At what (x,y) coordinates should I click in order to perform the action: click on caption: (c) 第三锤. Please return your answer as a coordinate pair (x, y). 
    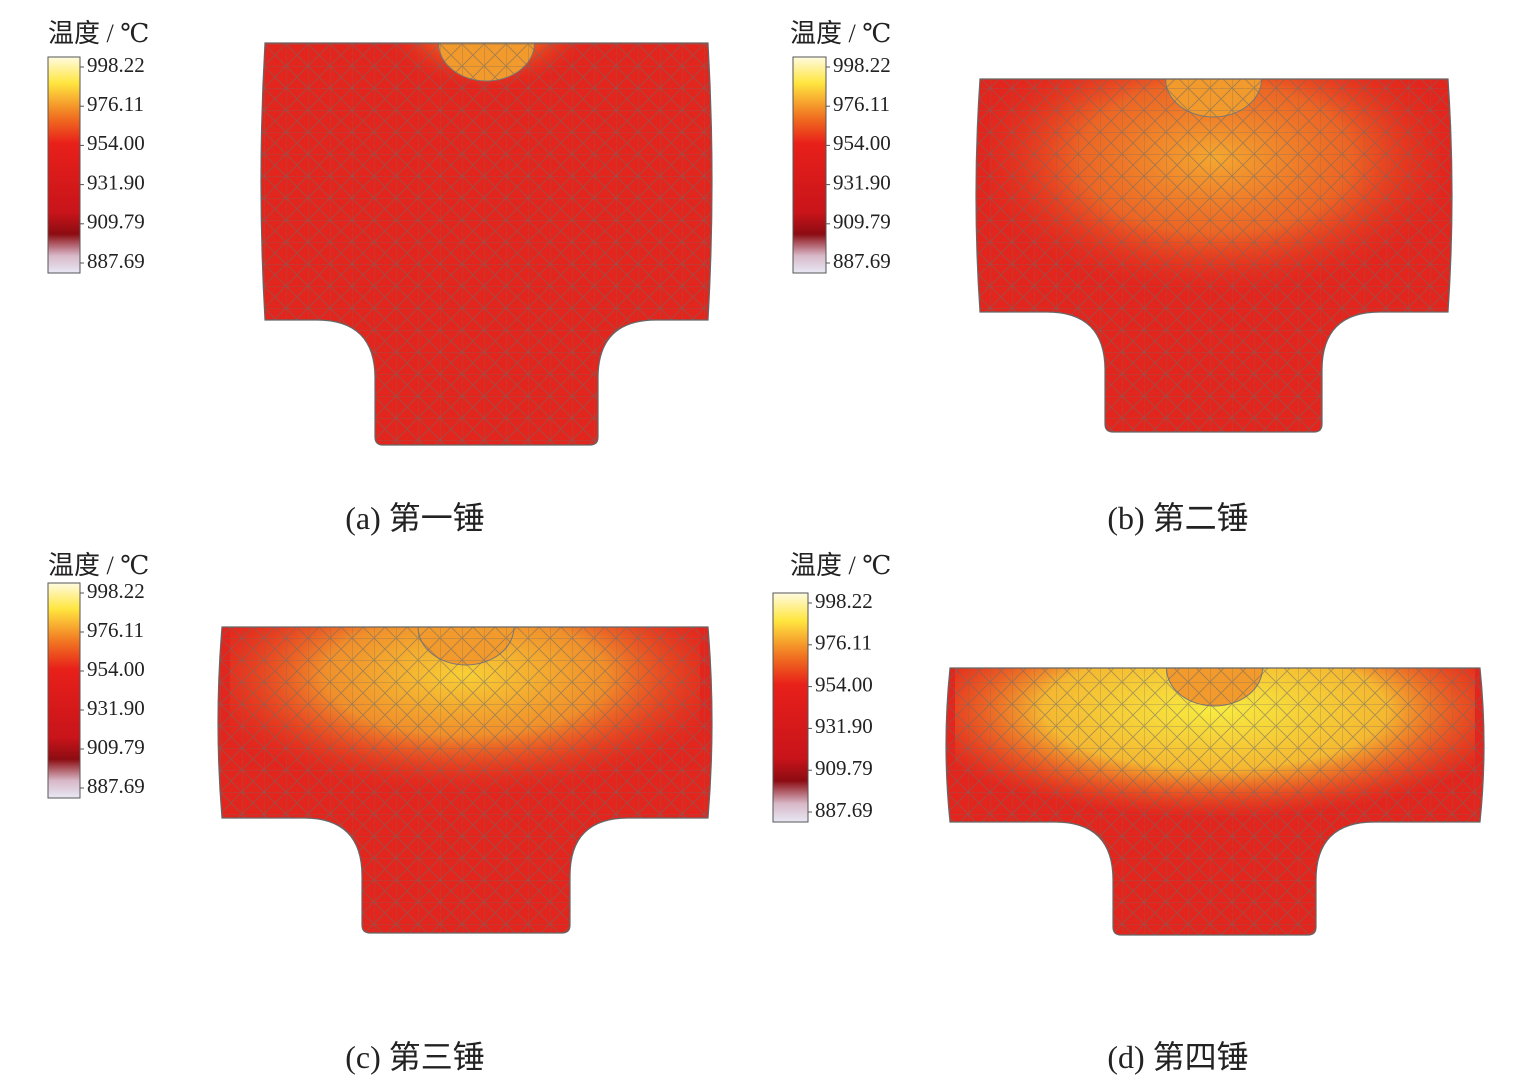
    Looking at the image, I should click on (415, 1057).